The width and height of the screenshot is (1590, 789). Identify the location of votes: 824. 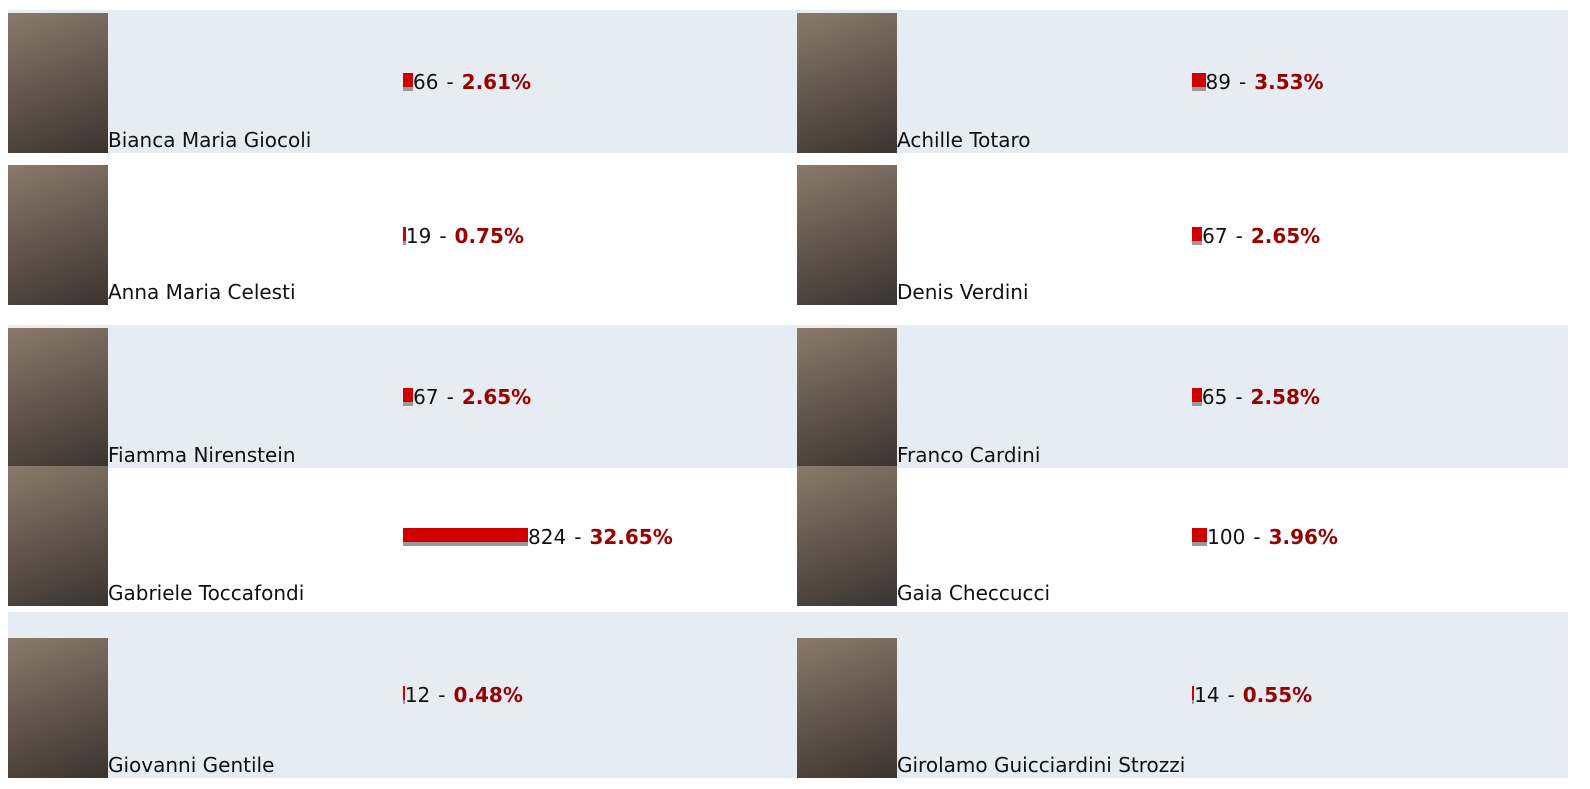
(547, 537).